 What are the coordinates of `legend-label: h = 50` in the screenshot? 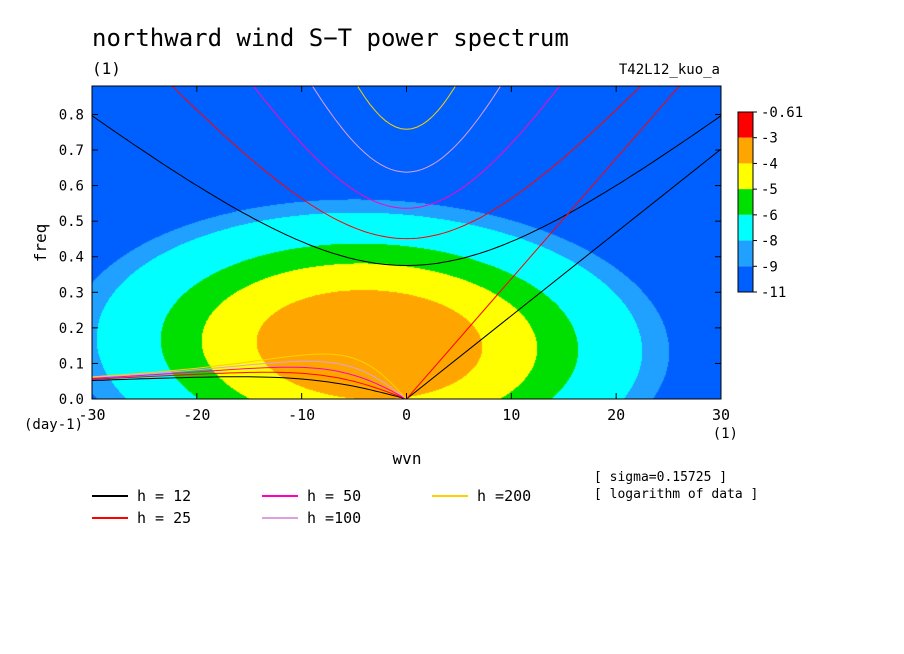 It's located at (334, 496).